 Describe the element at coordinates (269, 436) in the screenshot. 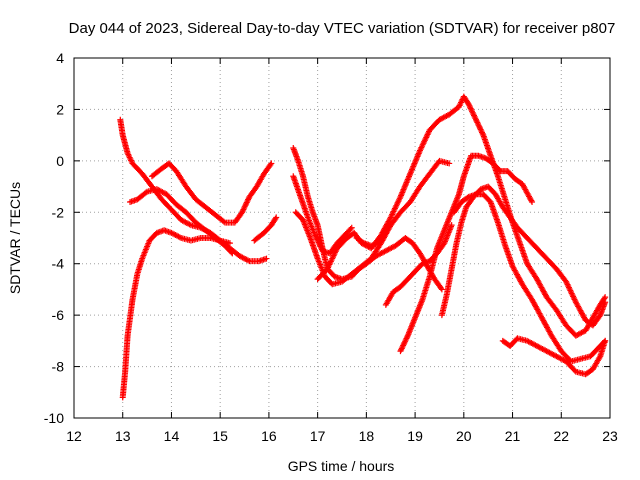

I see `x-tick-label: 16` at that location.